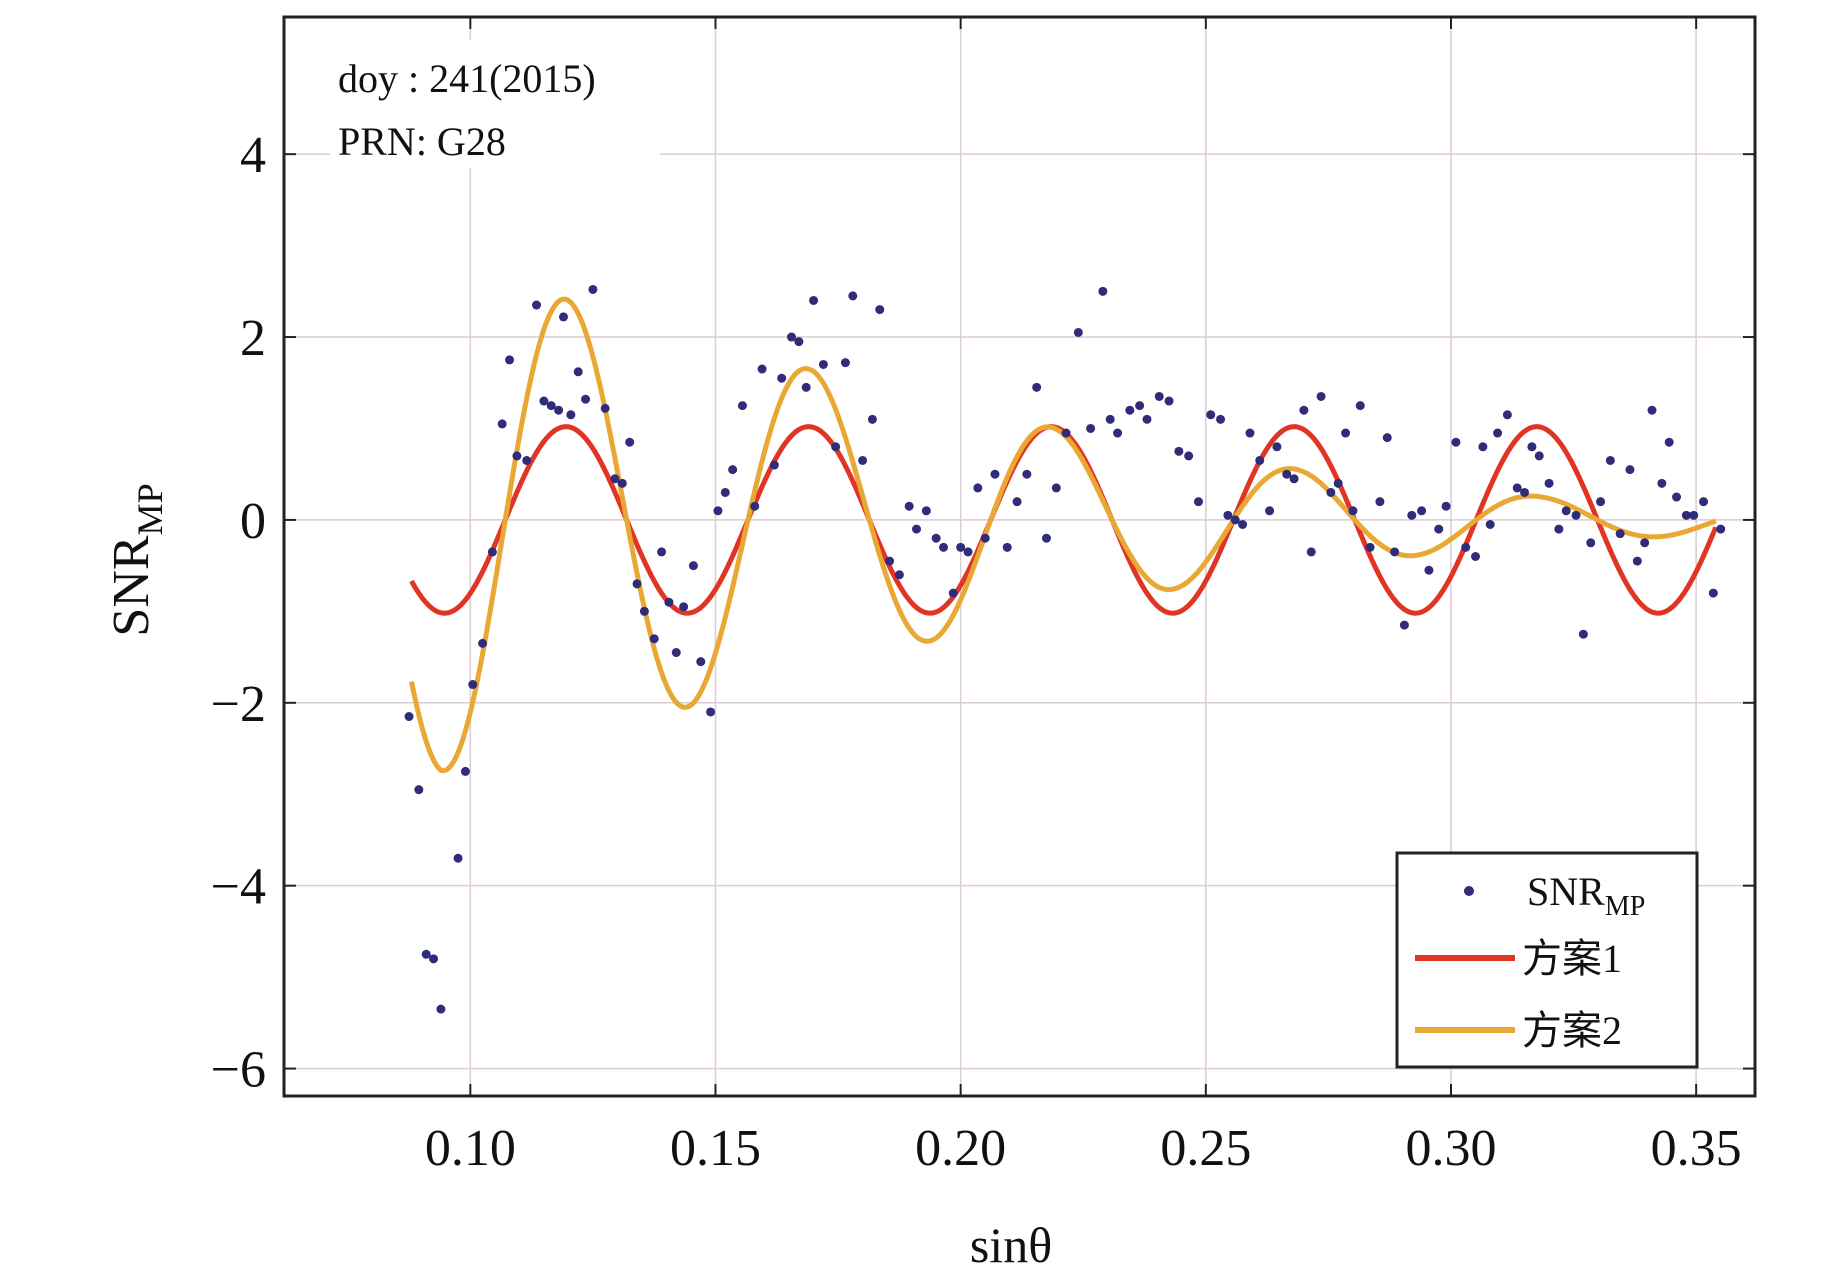 The width and height of the screenshot is (1843, 1275). Describe the element at coordinates (1469, 891) in the screenshot. I see `legend-marker-snr-mp` at that location.